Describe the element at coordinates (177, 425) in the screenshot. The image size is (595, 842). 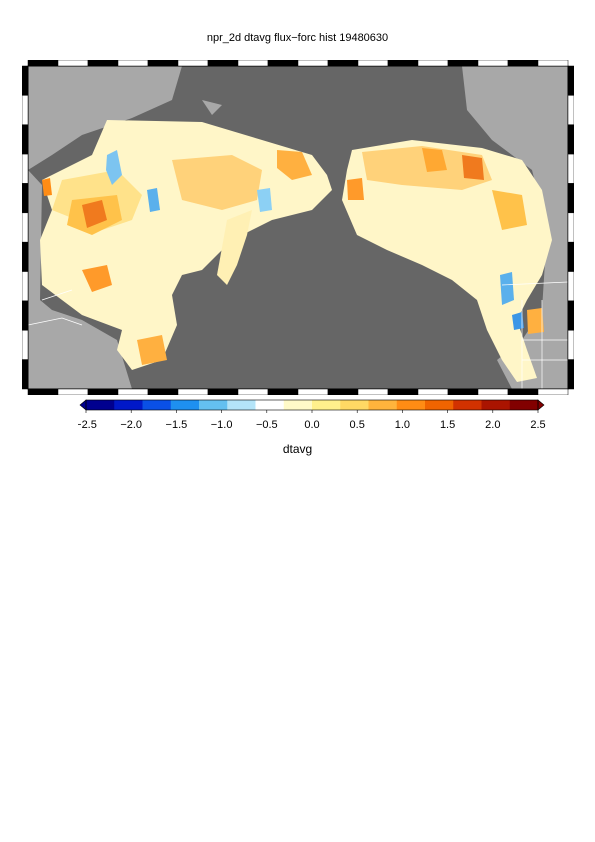
I see `colorbar-tick-label: −1.5` at that location.